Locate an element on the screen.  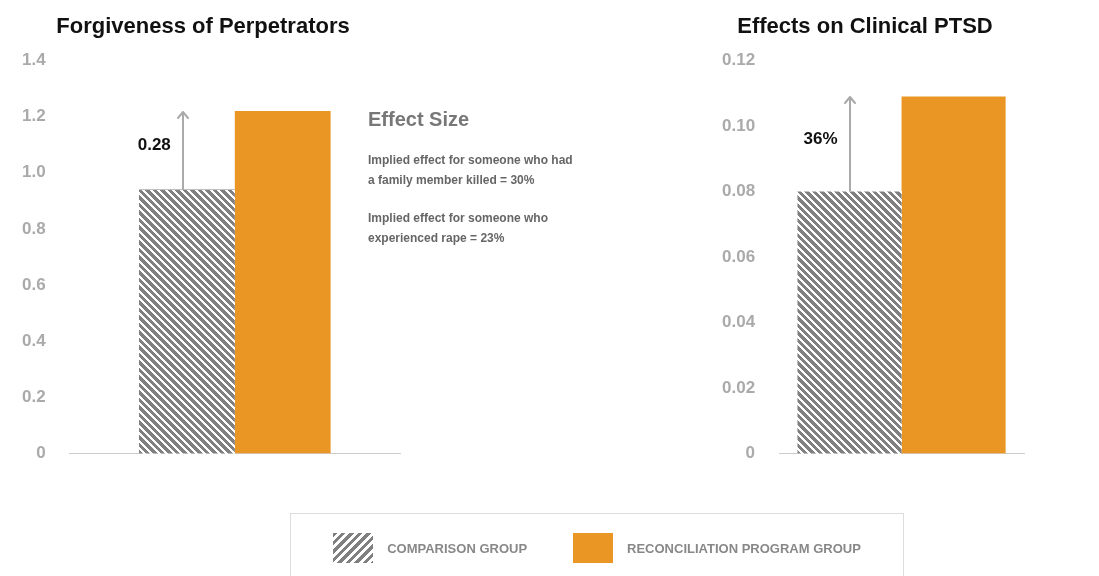
y-tick-label: 0.08 is located at coordinates (738, 191).